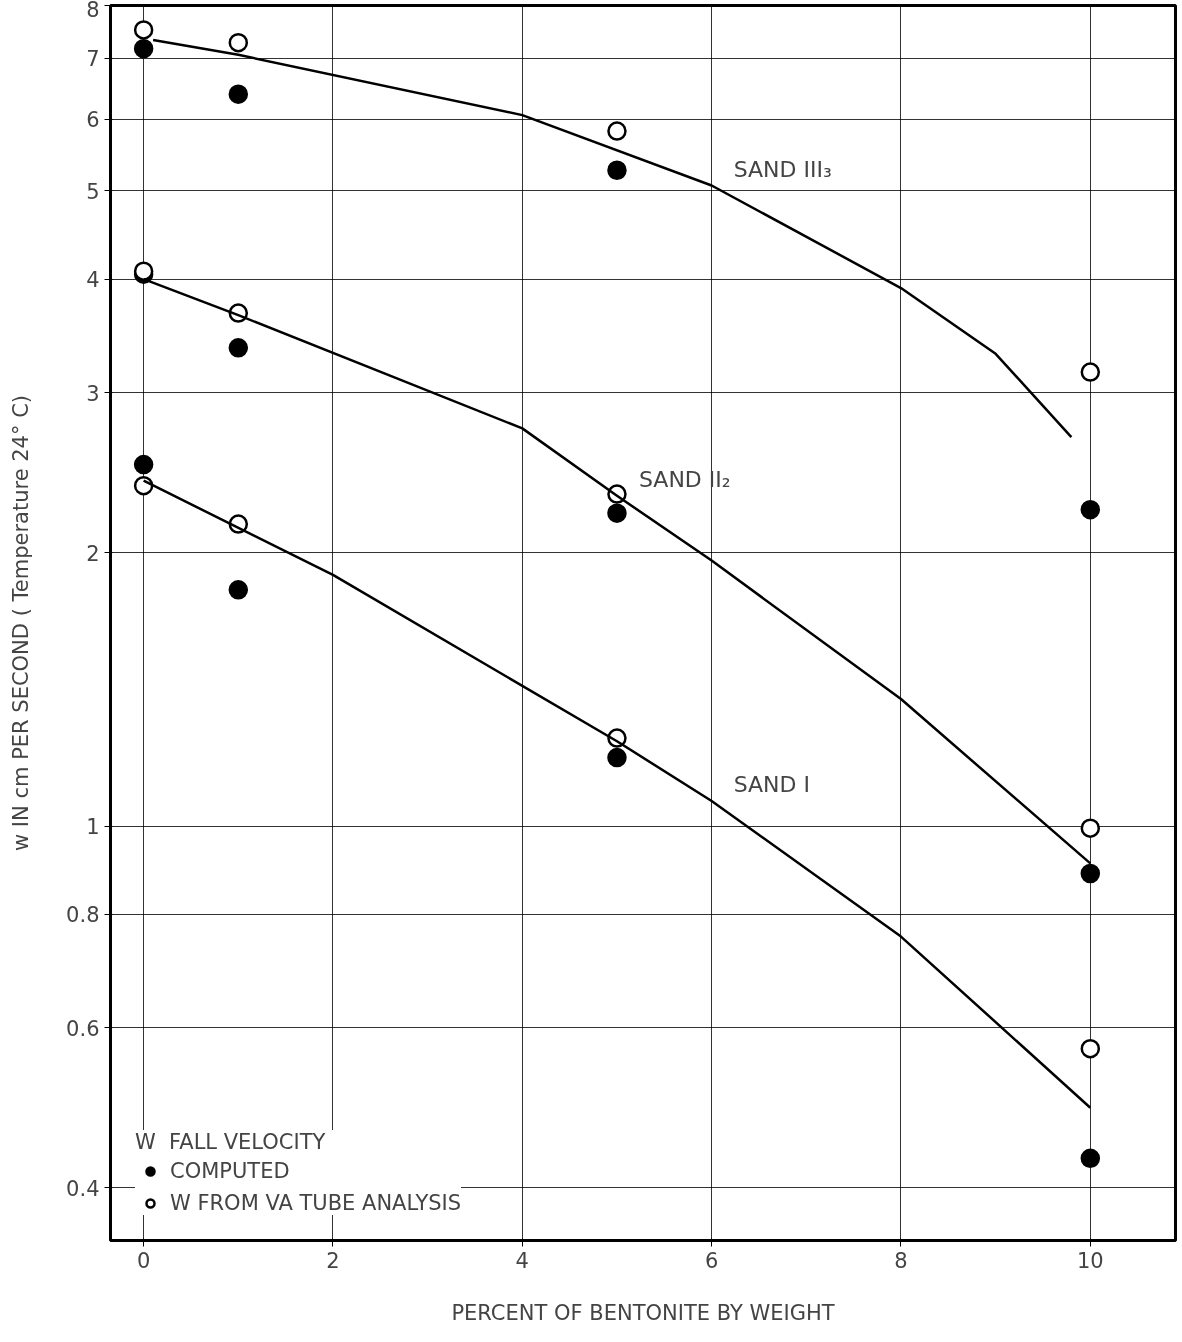  What do you see at coordinates (1090, 1260) in the screenshot?
I see `x-tick-label: 10` at bounding box center [1090, 1260].